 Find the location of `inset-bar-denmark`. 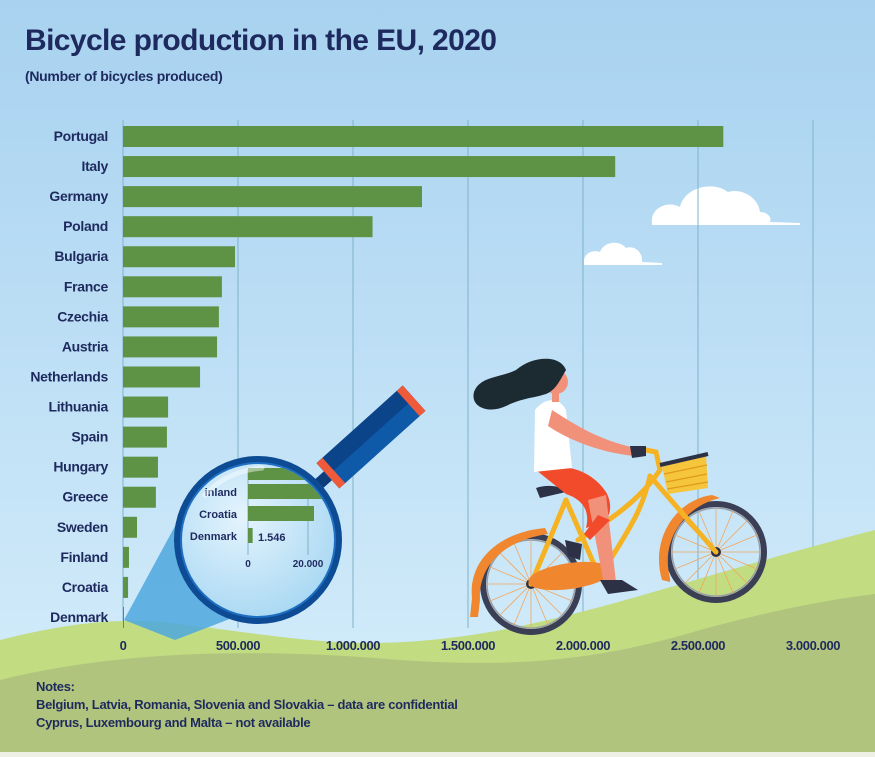

inset-bar-denmark is located at coordinates (250, 535).